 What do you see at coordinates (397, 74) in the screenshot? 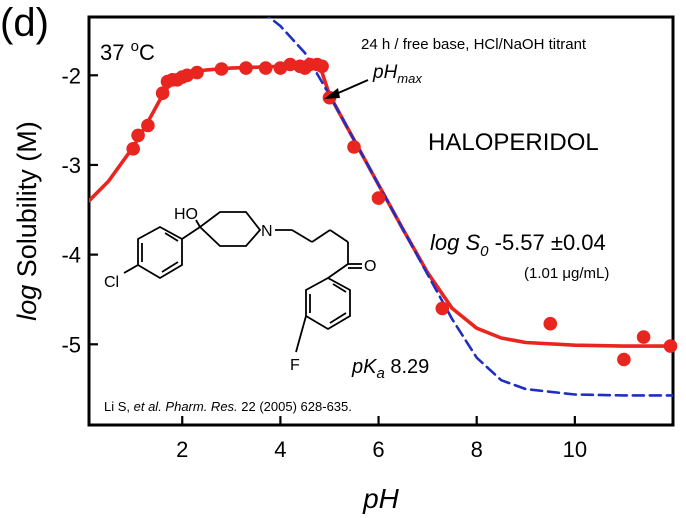
I see `ph-max-label: pHmax` at bounding box center [397, 74].